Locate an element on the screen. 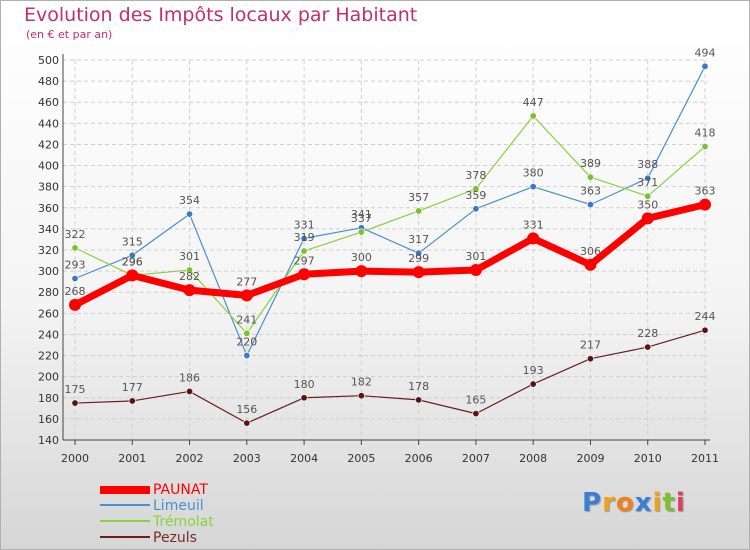 The width and height of the screenshot is (750, 550). point-pezuls-2010 is located at coordinates (648, 347).